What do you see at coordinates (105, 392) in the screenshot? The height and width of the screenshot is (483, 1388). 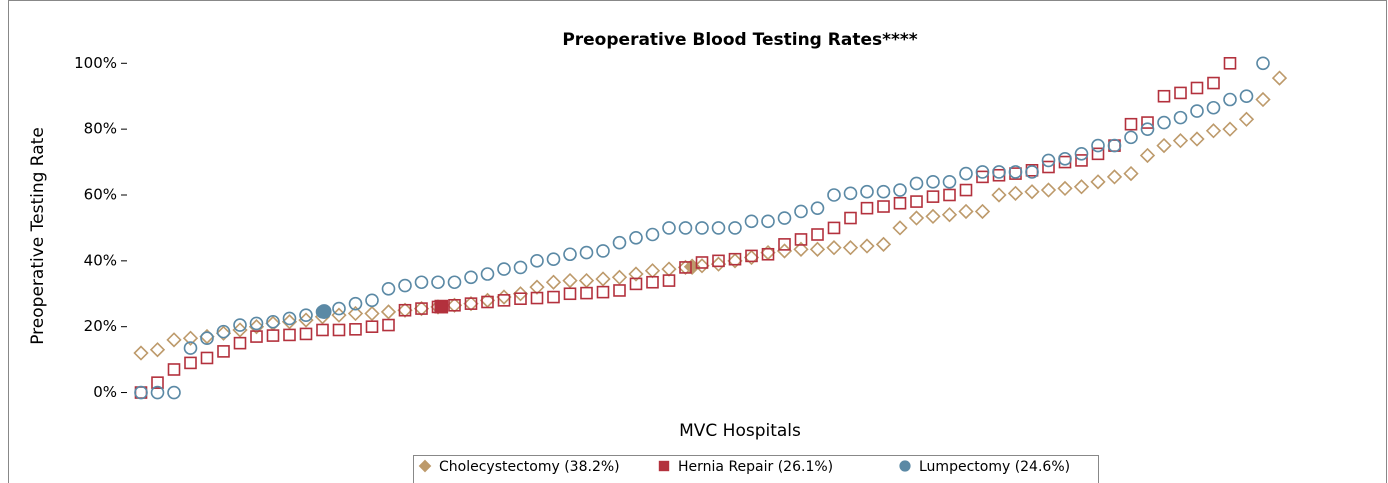 I see `y-tick-label: 0%` at bounding box center [105, 392].